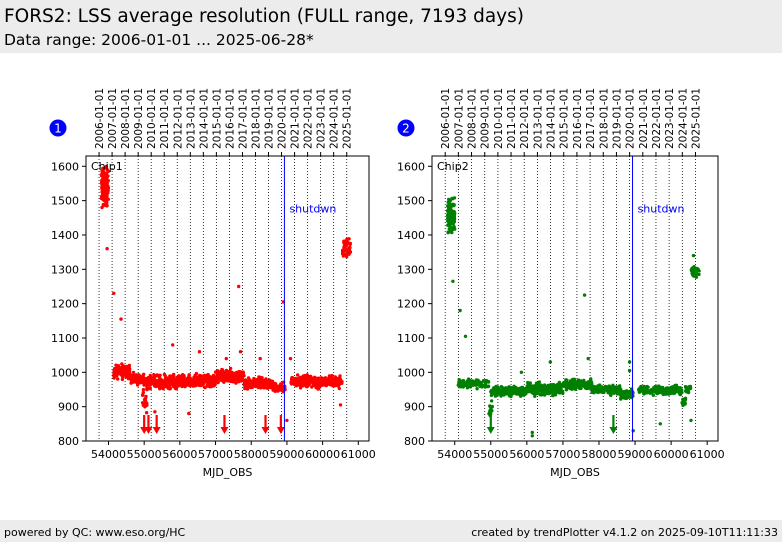 The image size is (782, 542). Describe the element at coordinates (322, 118) in the screenshot. I see `top-date-label: 2023-01-01` at that location.